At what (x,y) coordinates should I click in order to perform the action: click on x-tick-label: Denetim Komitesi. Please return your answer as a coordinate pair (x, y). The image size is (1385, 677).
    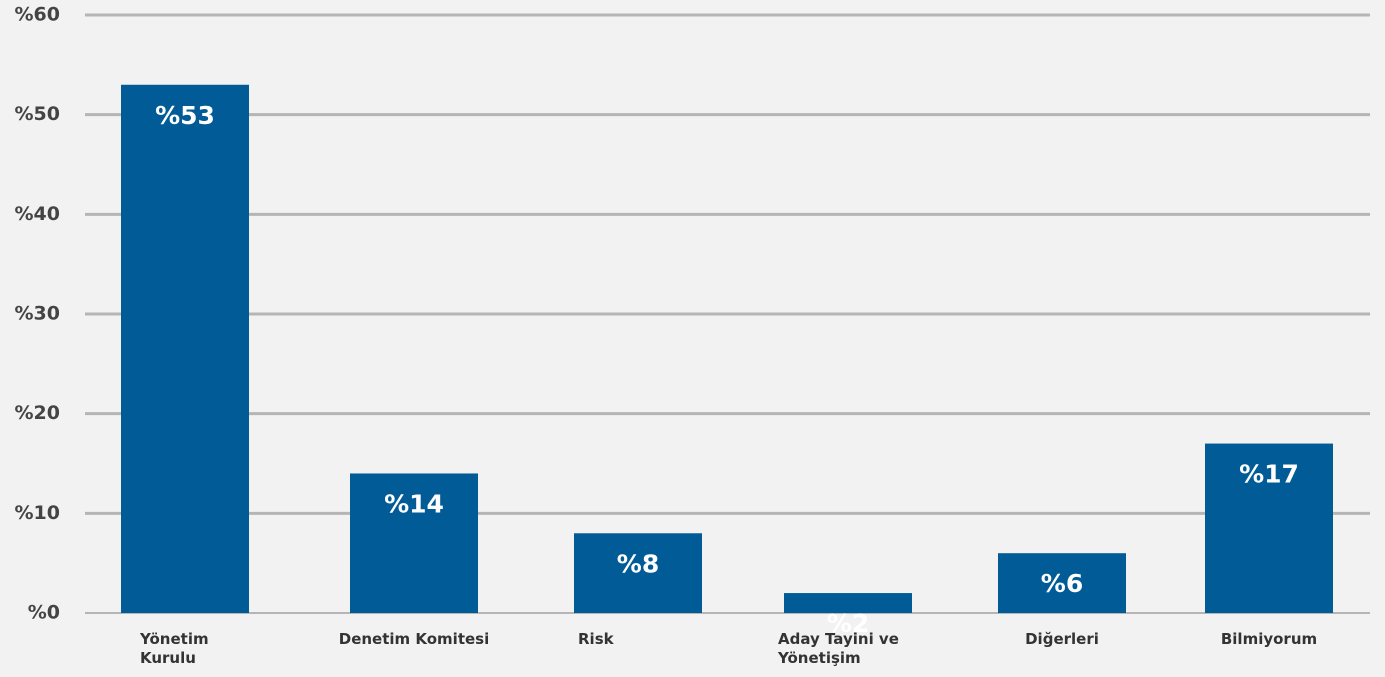
    Looking at the image, I should click on (414, 639).